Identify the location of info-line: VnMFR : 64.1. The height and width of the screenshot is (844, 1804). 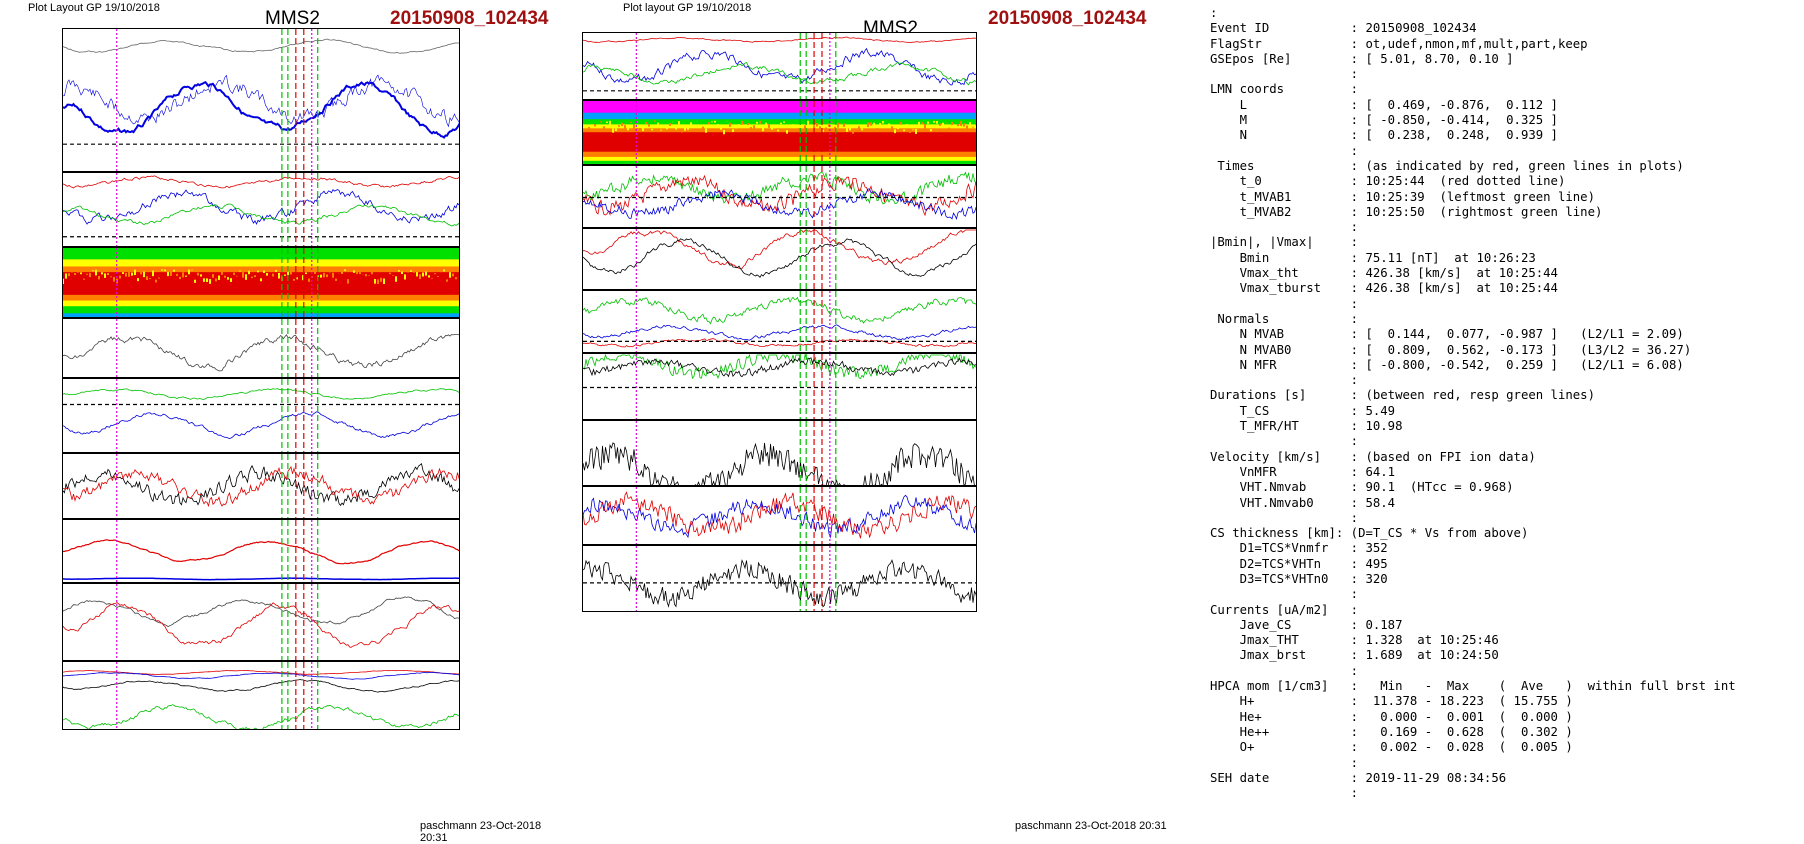
(1303, 471).